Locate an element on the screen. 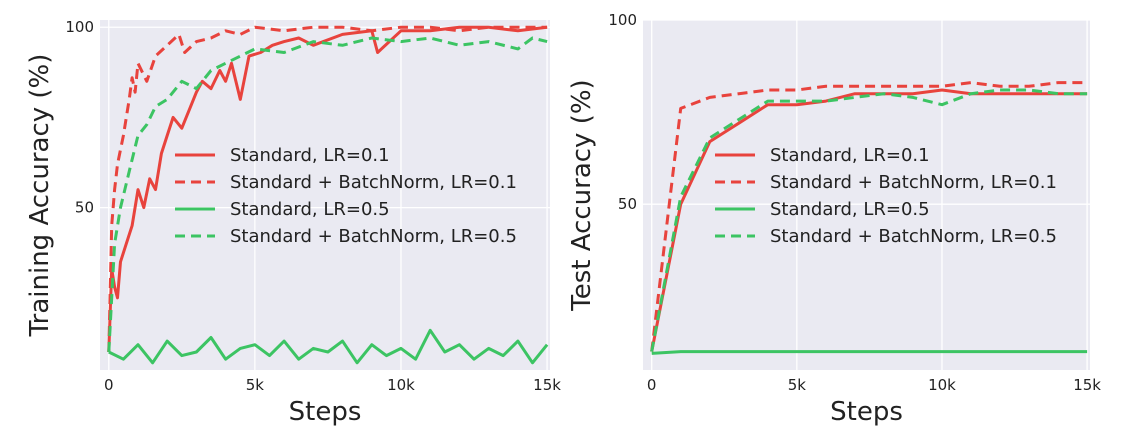  y-axis-label: Test Accuracy (%) is located at coordinates (582, 195).